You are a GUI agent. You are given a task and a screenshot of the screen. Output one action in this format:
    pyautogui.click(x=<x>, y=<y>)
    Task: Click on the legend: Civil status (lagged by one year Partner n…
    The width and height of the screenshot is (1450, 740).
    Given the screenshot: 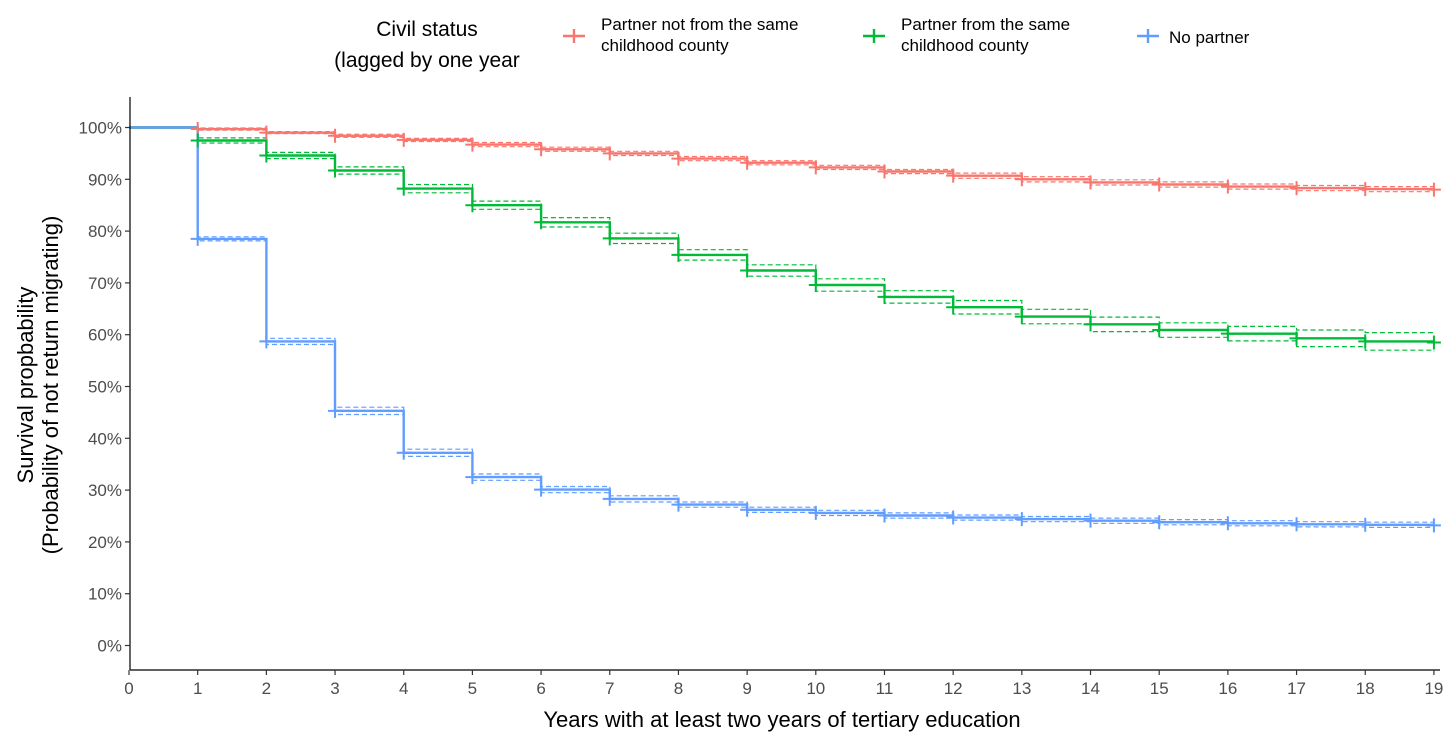 What is the action you would take?
    pyautogui.click(x=791, y=43)
    